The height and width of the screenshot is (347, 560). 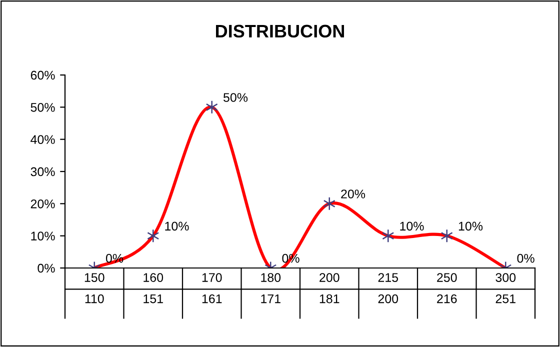 I want to click on x-tick-label: 160 151, so click(x=154, y=288).